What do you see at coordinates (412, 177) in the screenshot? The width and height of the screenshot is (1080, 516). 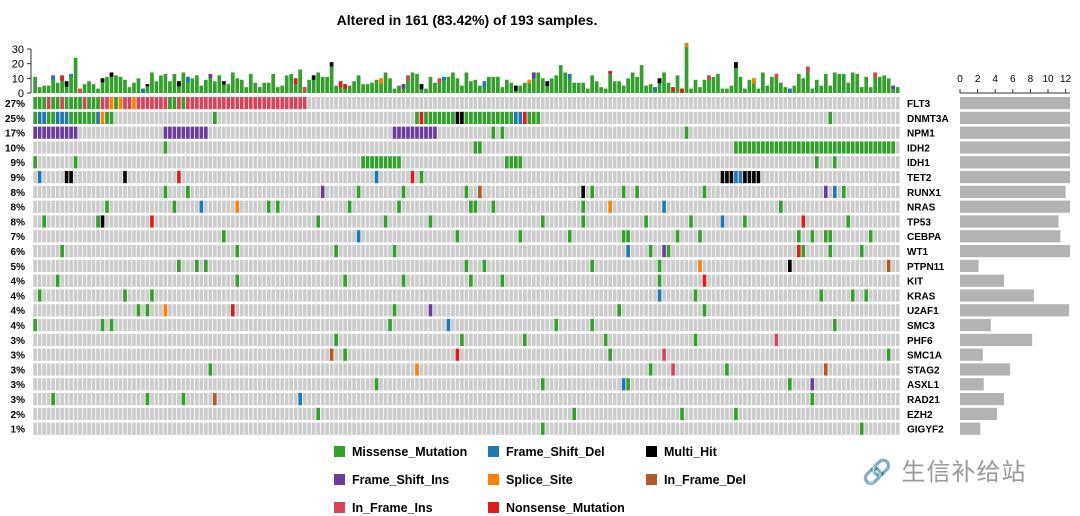 I see `cell-nonsense` at bounding box center [412, 177].